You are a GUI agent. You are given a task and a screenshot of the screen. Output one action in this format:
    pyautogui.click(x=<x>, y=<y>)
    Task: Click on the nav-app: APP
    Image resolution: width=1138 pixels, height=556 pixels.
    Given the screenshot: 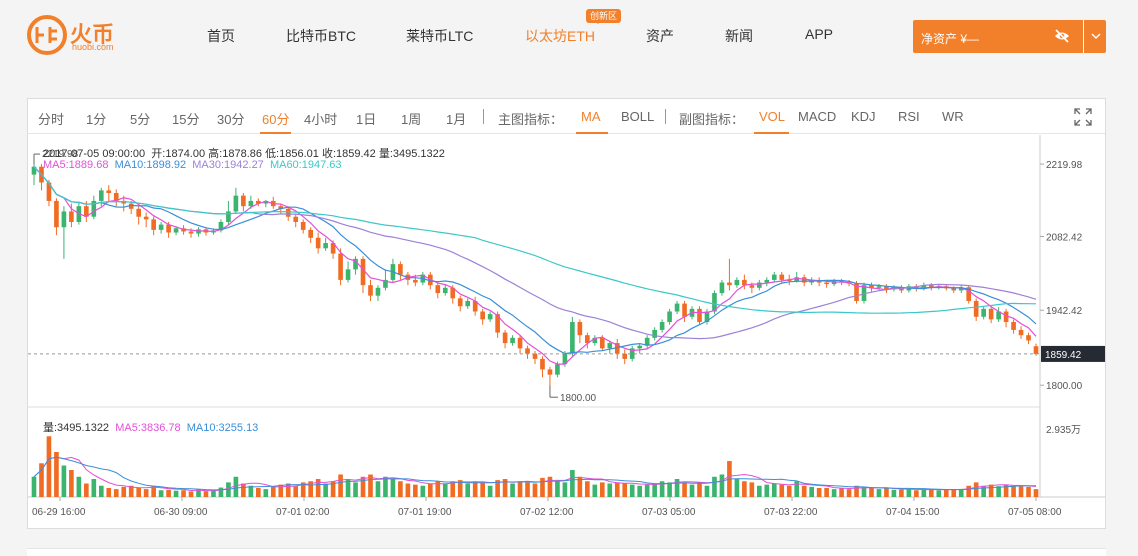 What is the action you would take?
    pyautogui.click(x=819, y=34)
    